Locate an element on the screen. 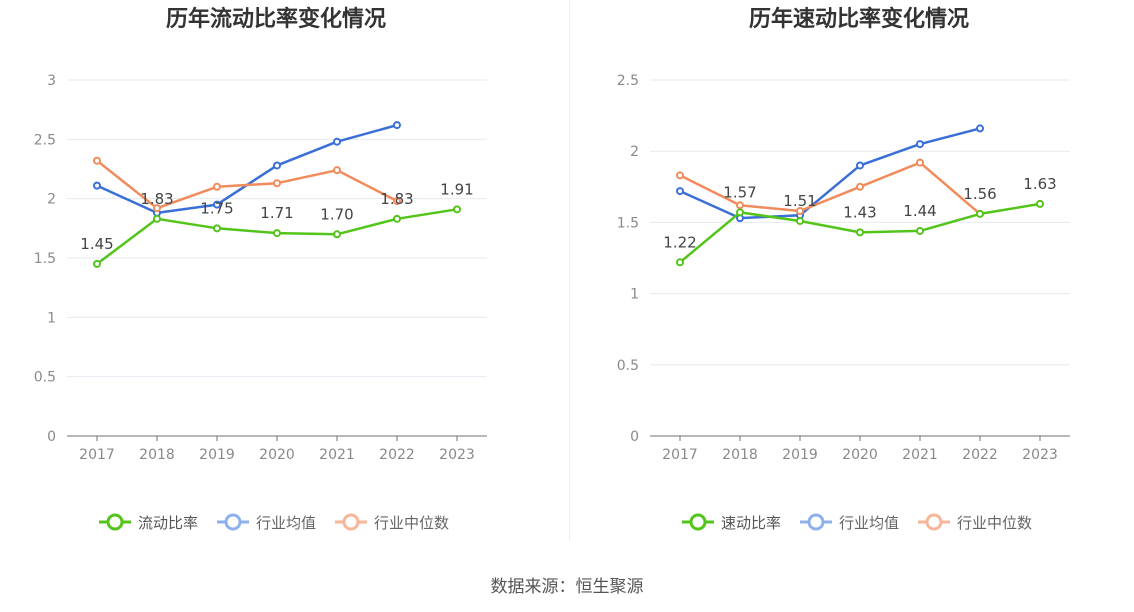 Image resolution: width=1134 pixels, height=612 pixels. data-label: 1.91 is located at coordinates (456, 189).